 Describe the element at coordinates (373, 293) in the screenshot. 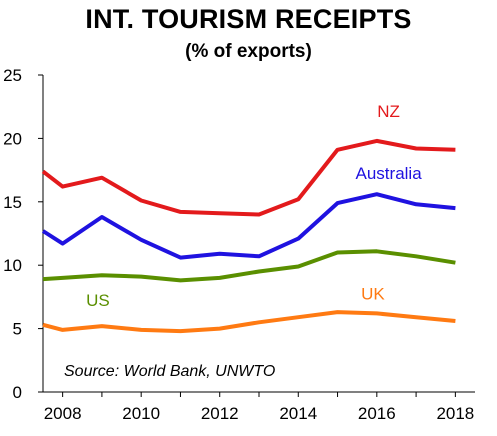

I see `series-label-uk: UK` at that location.